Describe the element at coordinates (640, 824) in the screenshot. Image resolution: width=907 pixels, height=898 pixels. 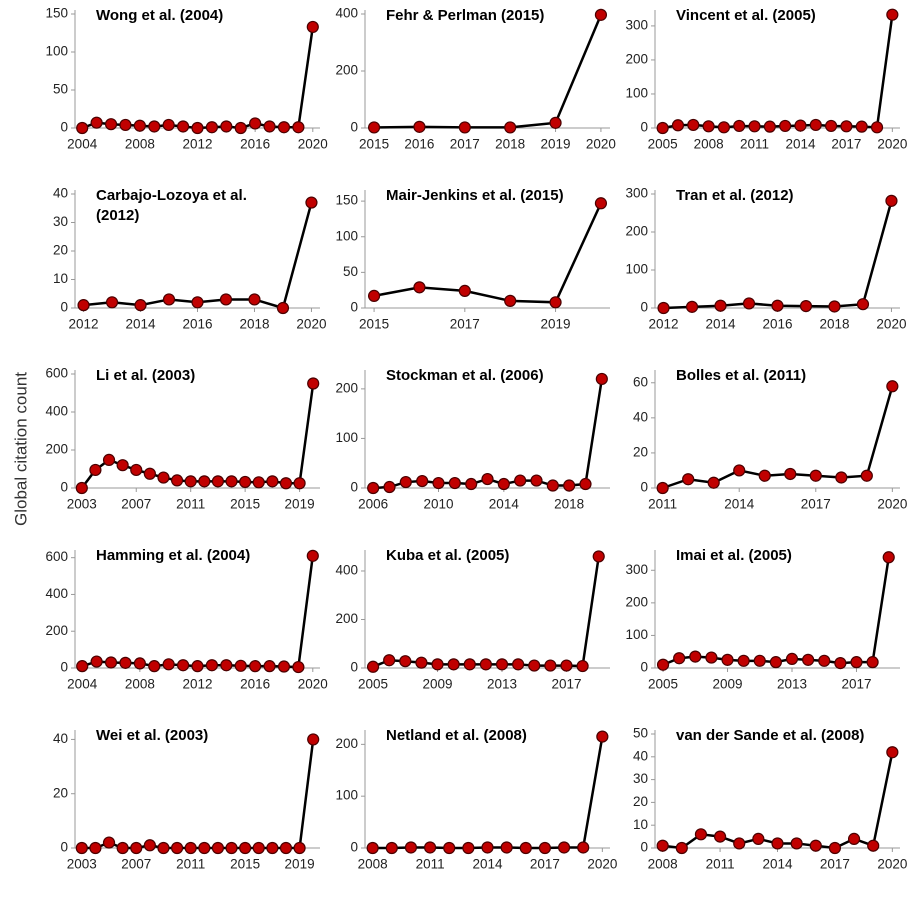
I see `y-tick-label: 10` at that location.